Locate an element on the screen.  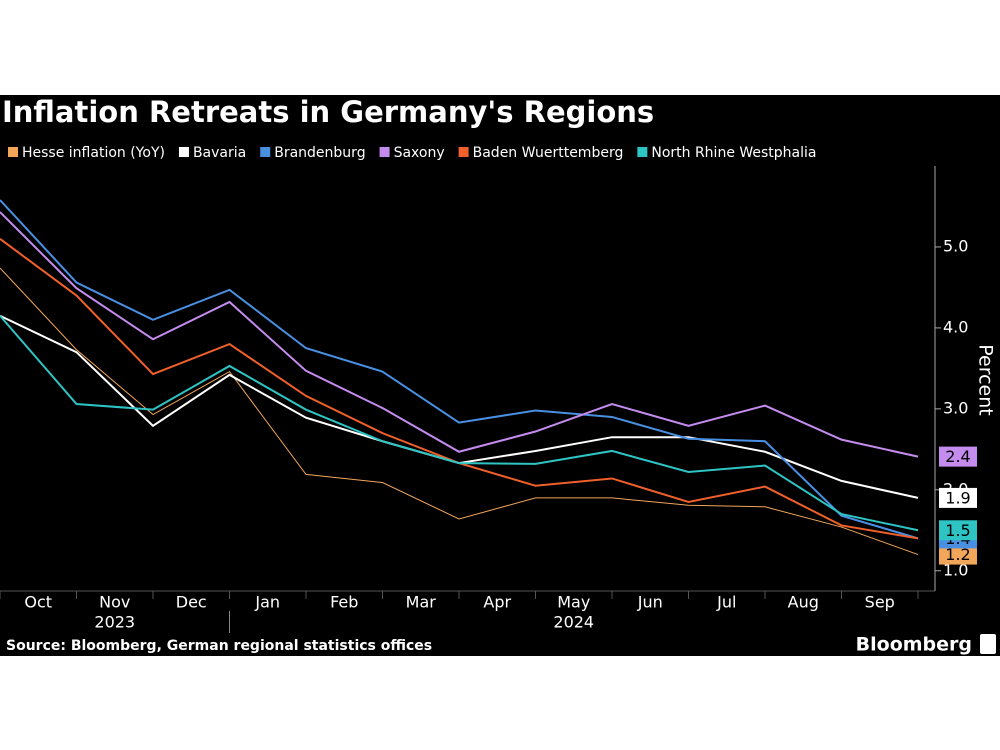
y-tick-label: 5.0 is located at coordinates (955, 245).